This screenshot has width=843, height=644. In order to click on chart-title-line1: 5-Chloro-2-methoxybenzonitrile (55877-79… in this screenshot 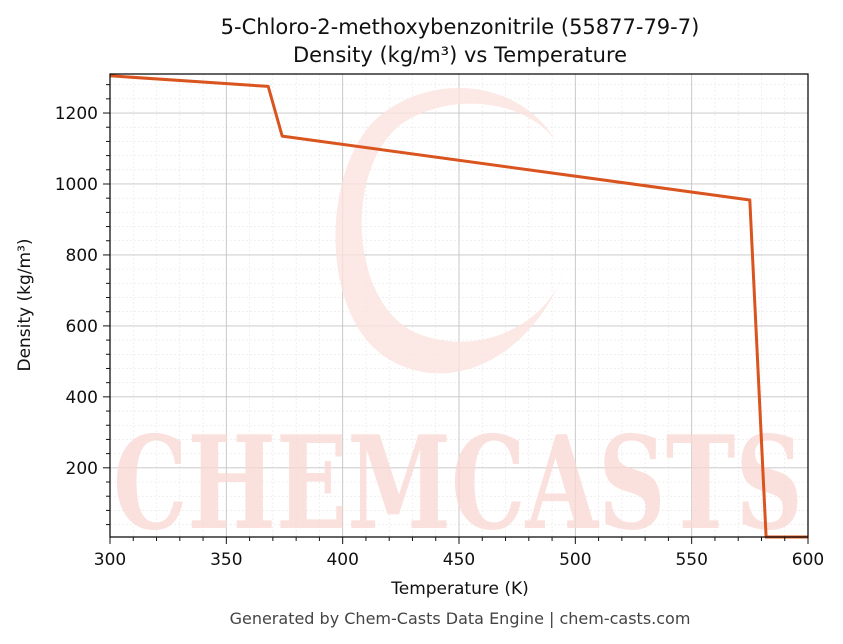, I will do `click(460, 27)`.